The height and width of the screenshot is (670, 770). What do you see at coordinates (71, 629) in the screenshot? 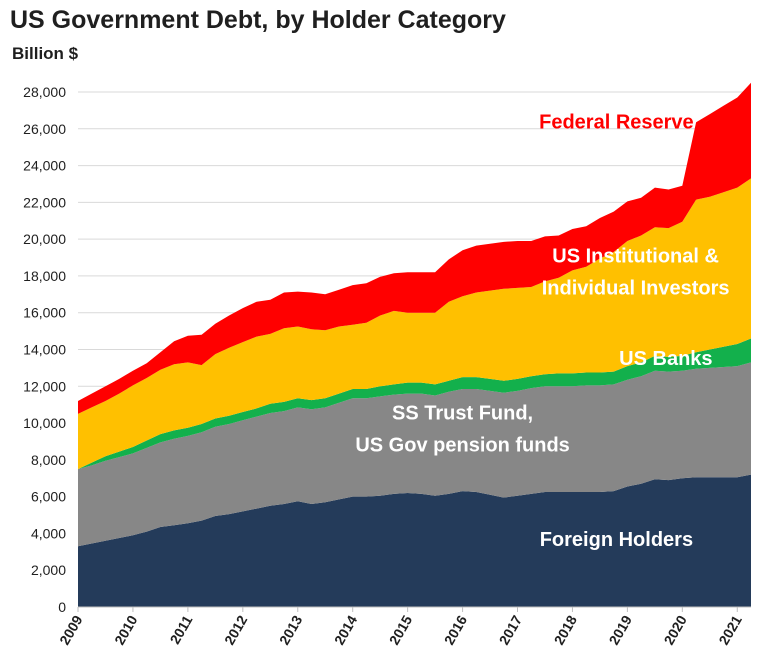
I see `x-tick-label: 2009` at bounding box center [71, 629].